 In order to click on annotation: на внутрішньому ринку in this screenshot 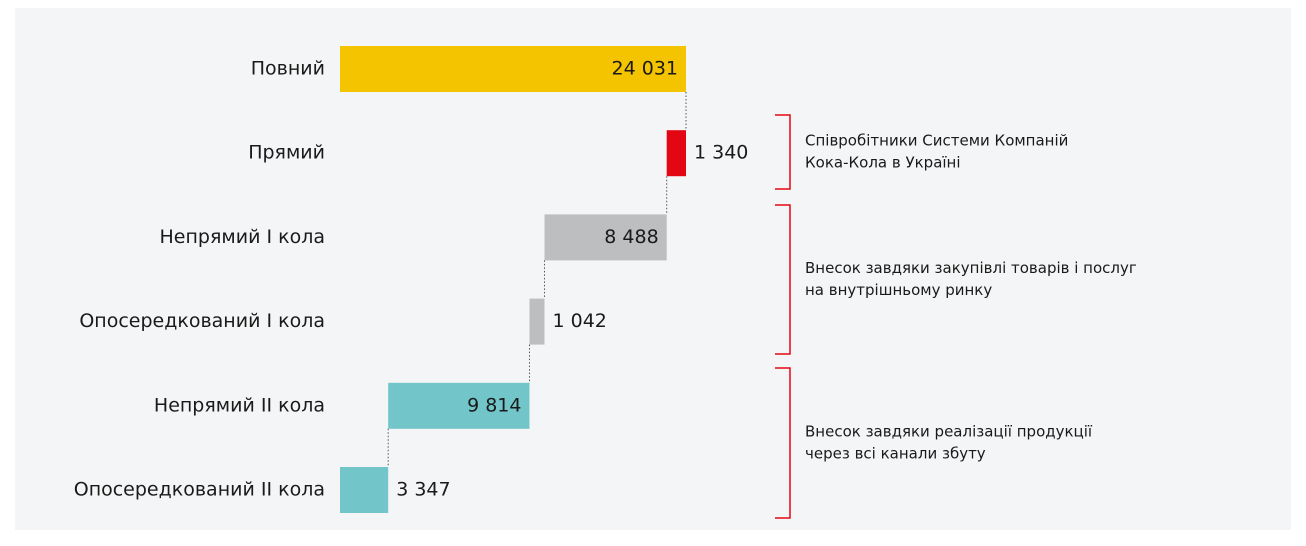, I will do `click(898, 290)`.